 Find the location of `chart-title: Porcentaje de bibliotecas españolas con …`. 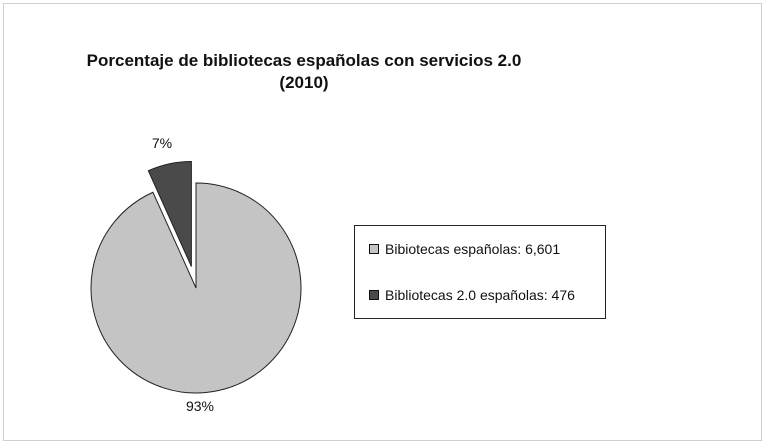

chart-title: Porcentaje de bibliotecas españolas con … is located at coordinates (304, 72).